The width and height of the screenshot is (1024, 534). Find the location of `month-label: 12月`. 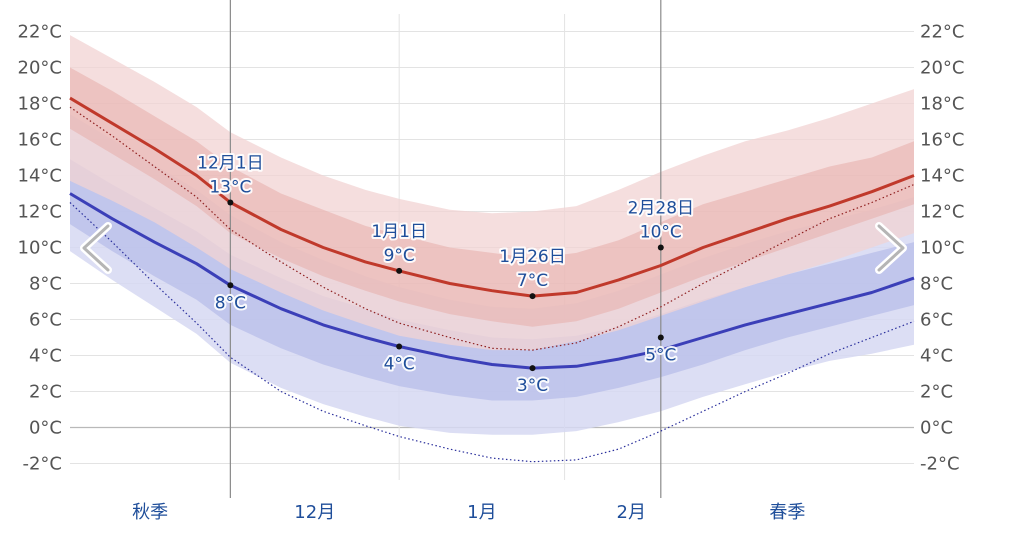

month-label: 12月 is located at coordinates (314, 512).